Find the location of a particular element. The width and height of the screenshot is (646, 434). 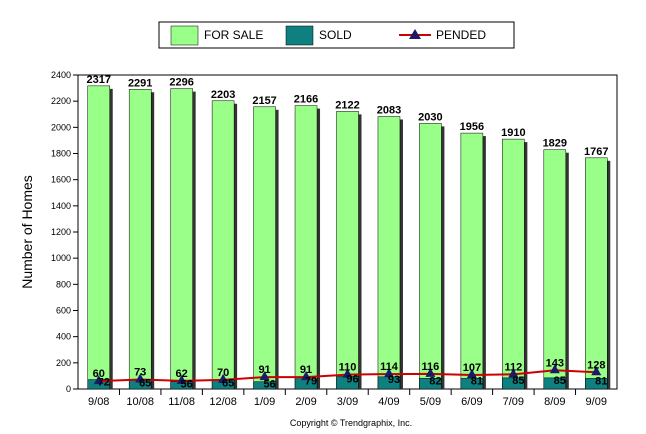

for-sale-value-label: 2157 is located at coordinates (264, 101).